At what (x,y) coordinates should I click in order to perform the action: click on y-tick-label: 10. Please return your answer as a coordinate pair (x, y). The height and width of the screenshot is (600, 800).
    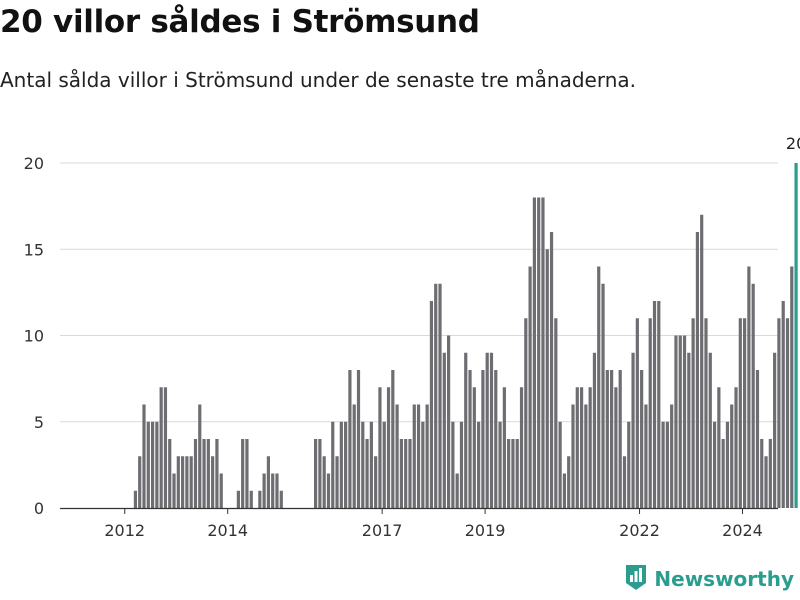
    Looking at the image, I should click on (34, 336).